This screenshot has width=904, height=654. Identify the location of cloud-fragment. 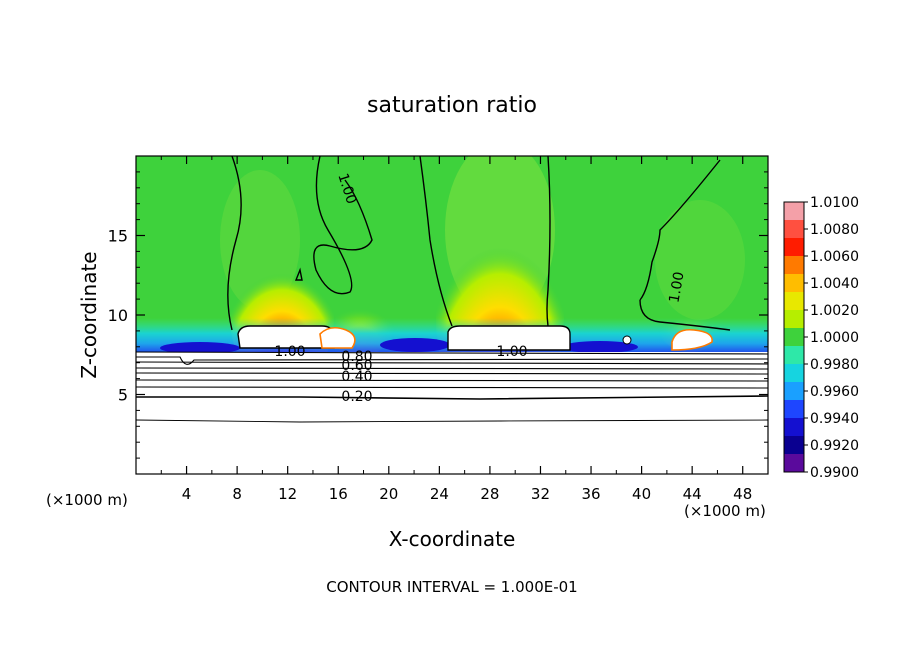
(627, 340).